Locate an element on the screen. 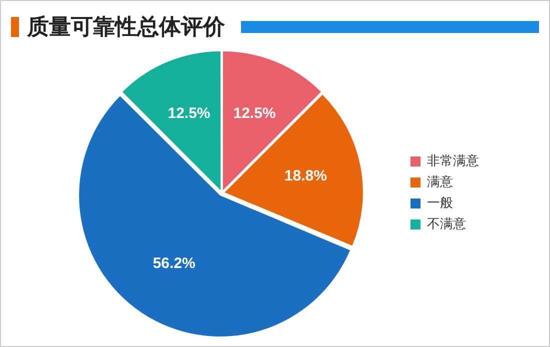 The width and height of the screenshot is (550, 347). chart-title: 质量可靠性总体评价 is located at coordinates (126, 28).